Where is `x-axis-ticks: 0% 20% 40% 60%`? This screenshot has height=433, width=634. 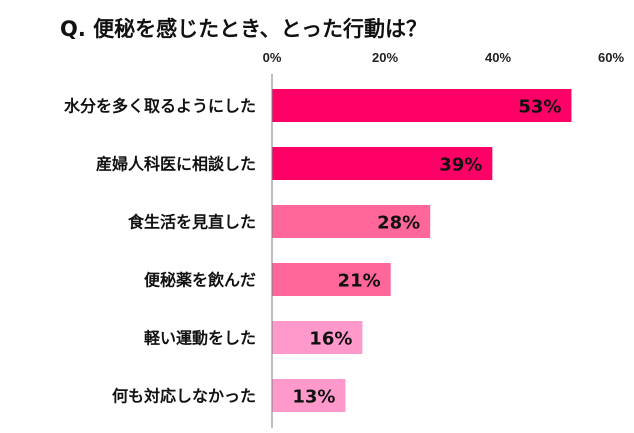
x-axis-ticks: 0% 20% 40% 60% is located at coordinates (444, 57).